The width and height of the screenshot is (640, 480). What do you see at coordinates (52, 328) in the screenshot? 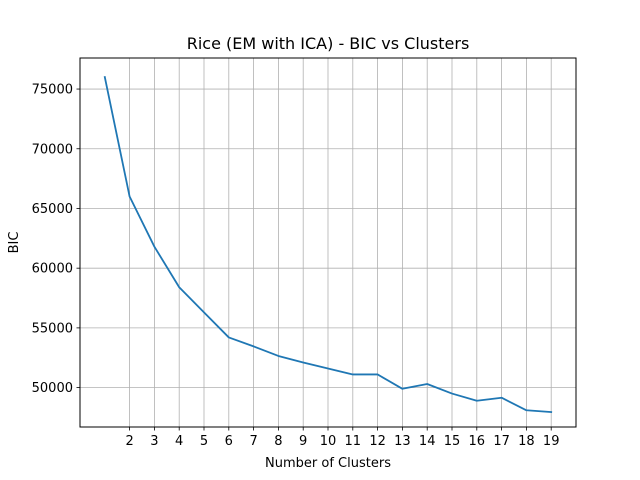
I see `y-tick-label: 55000` at bounding box center [52, 328].